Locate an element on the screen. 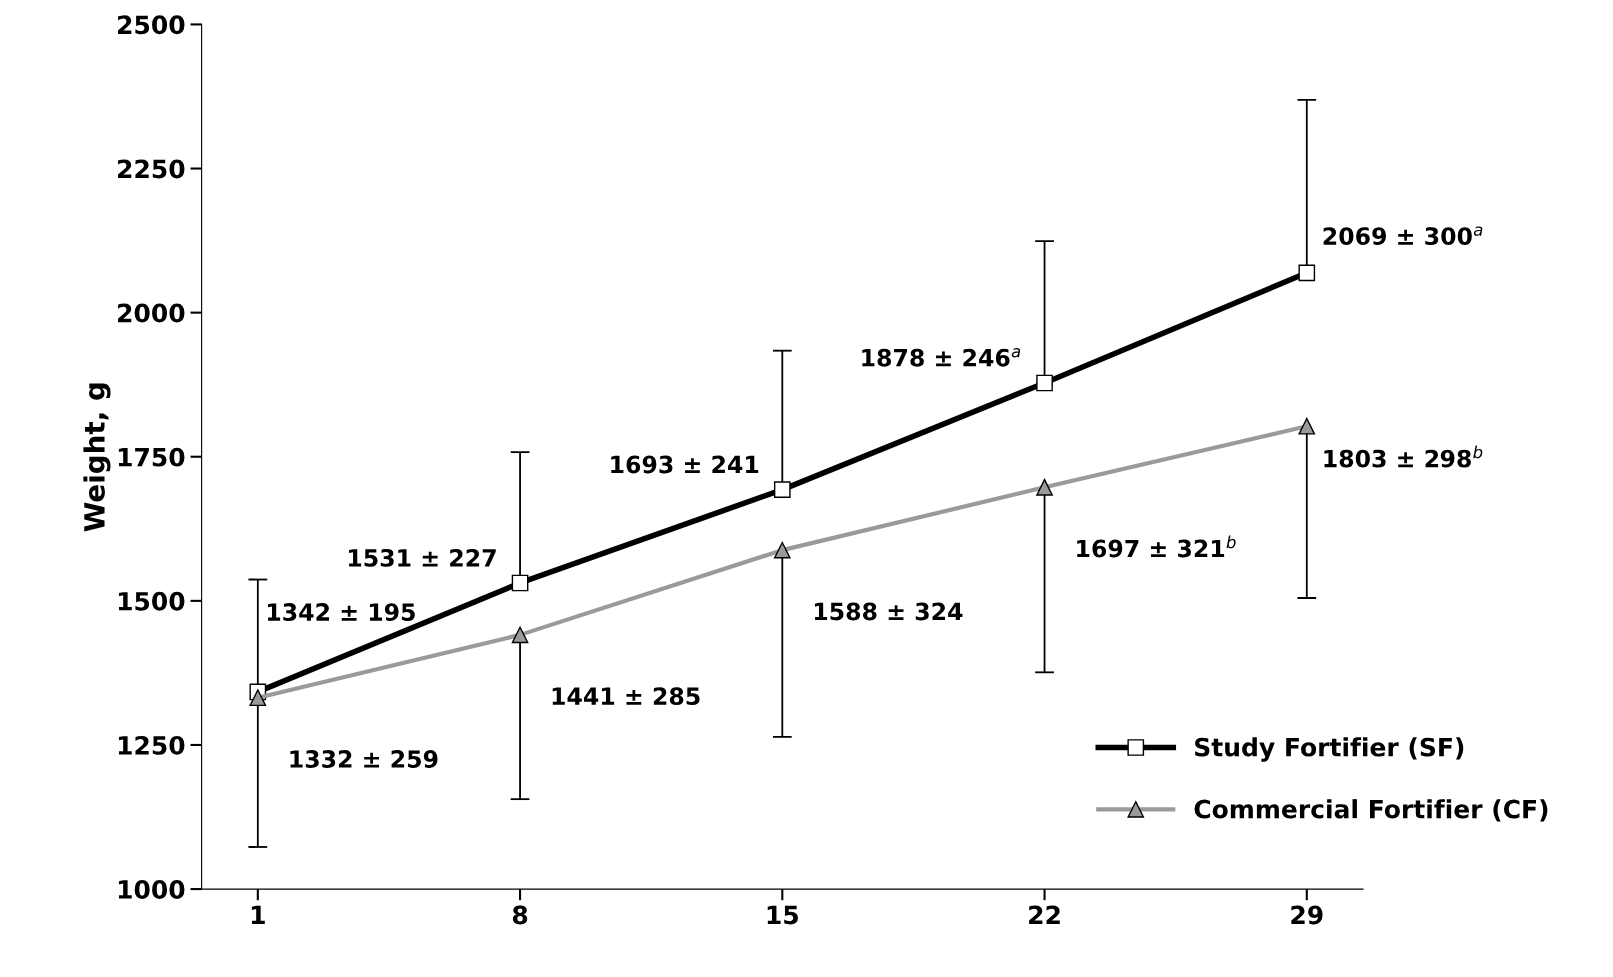 The height and width of the screenshot is (977, 1613). data-label: 1693 ± 241 is located at coordinates (685, 464).